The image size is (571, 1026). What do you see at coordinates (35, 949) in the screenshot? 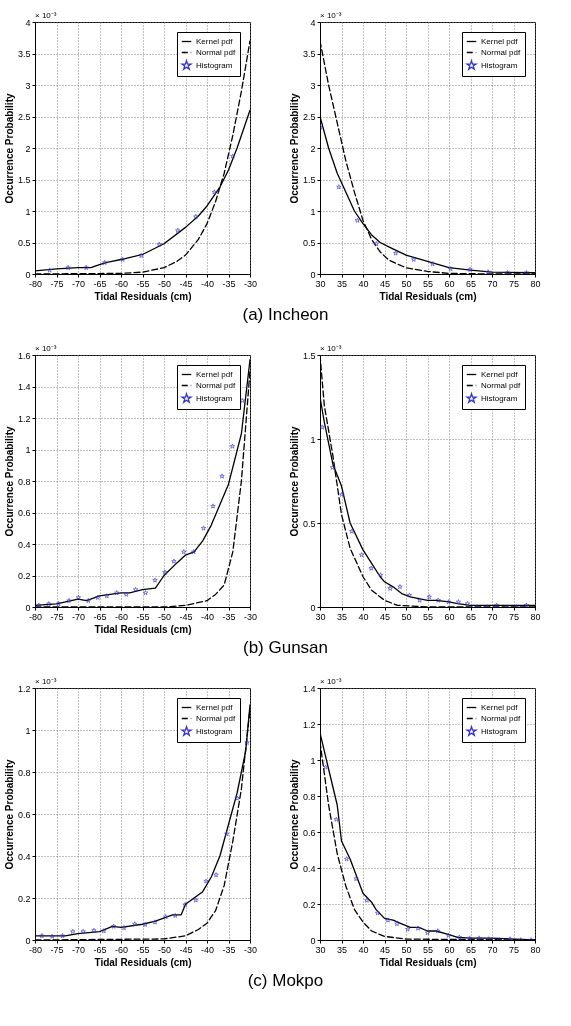
I see `x-tick-label: -80` at bounding box center [35, 949].